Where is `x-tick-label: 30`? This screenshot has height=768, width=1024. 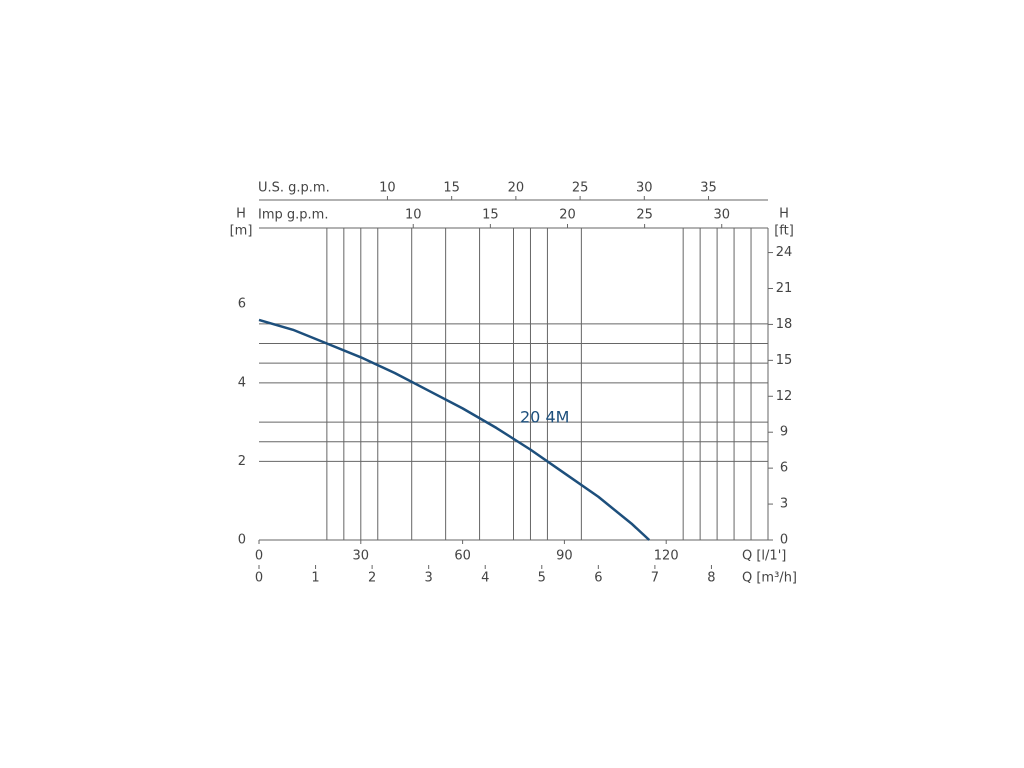 x-tick-label: 30 is located at coordinates (361, 556).